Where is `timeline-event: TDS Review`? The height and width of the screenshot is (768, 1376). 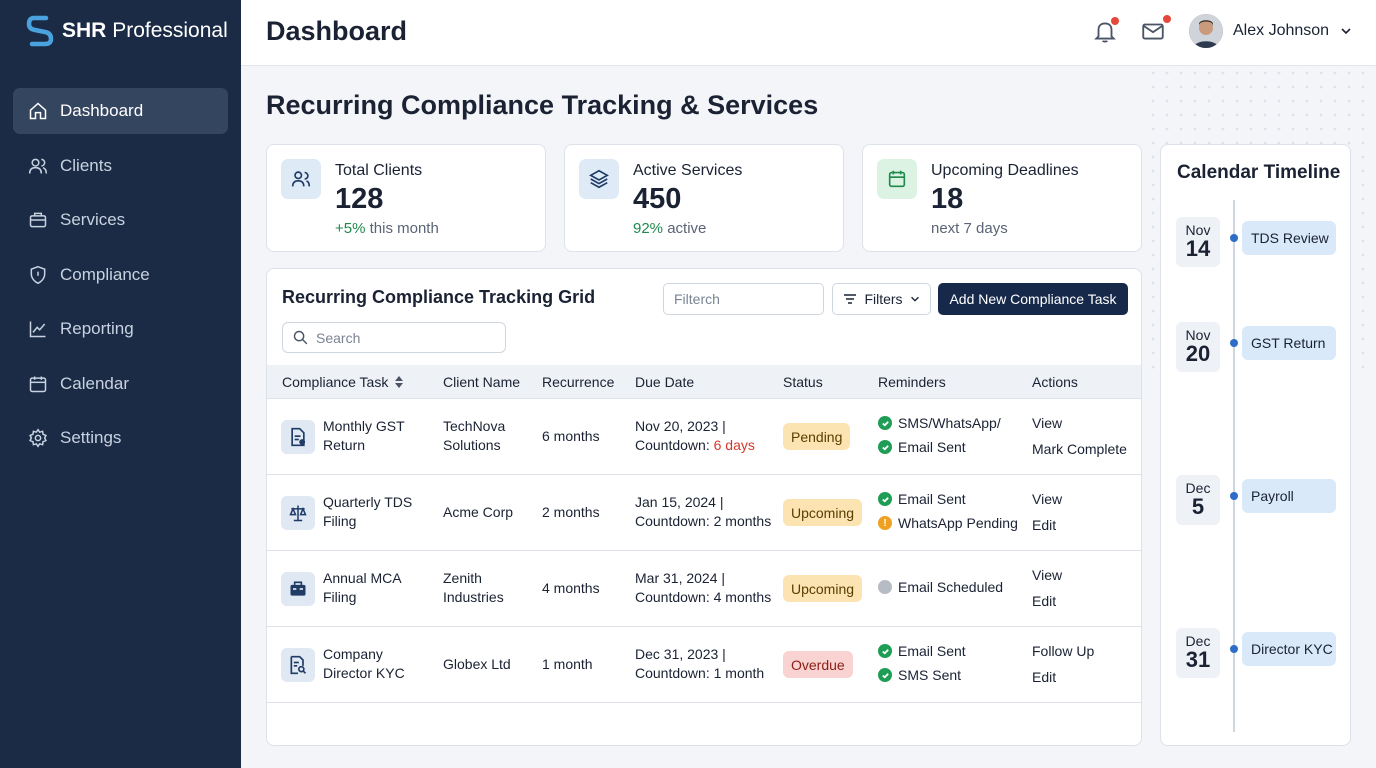 timeline-event: TDS Review is located at coordinates (1289, 238).